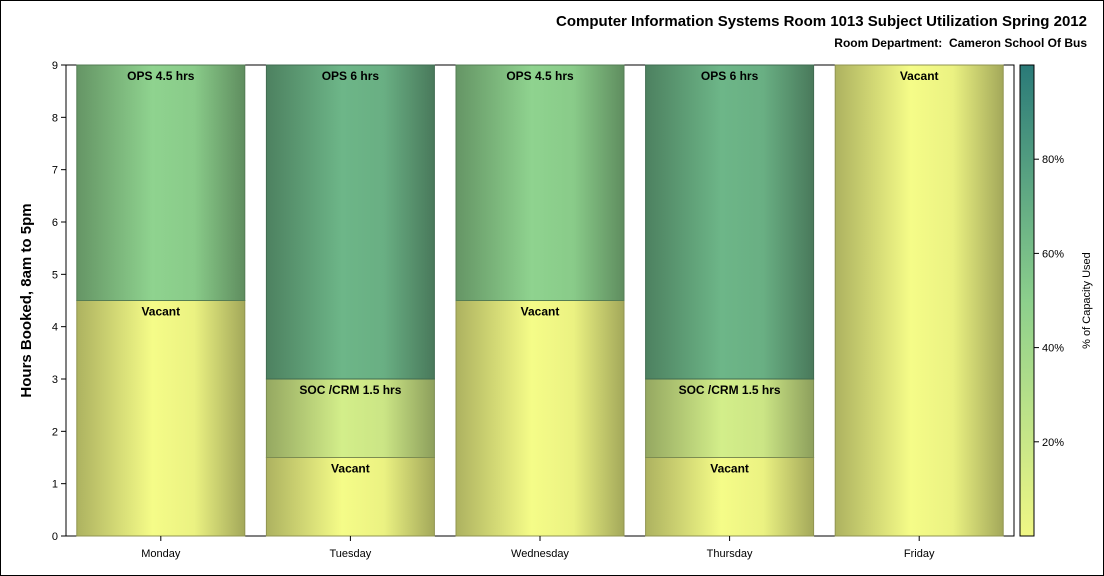  Describe the element at coordinates (1053, 443) in the screenshot. I see `colorbar-tick-label: 20%` at that location.